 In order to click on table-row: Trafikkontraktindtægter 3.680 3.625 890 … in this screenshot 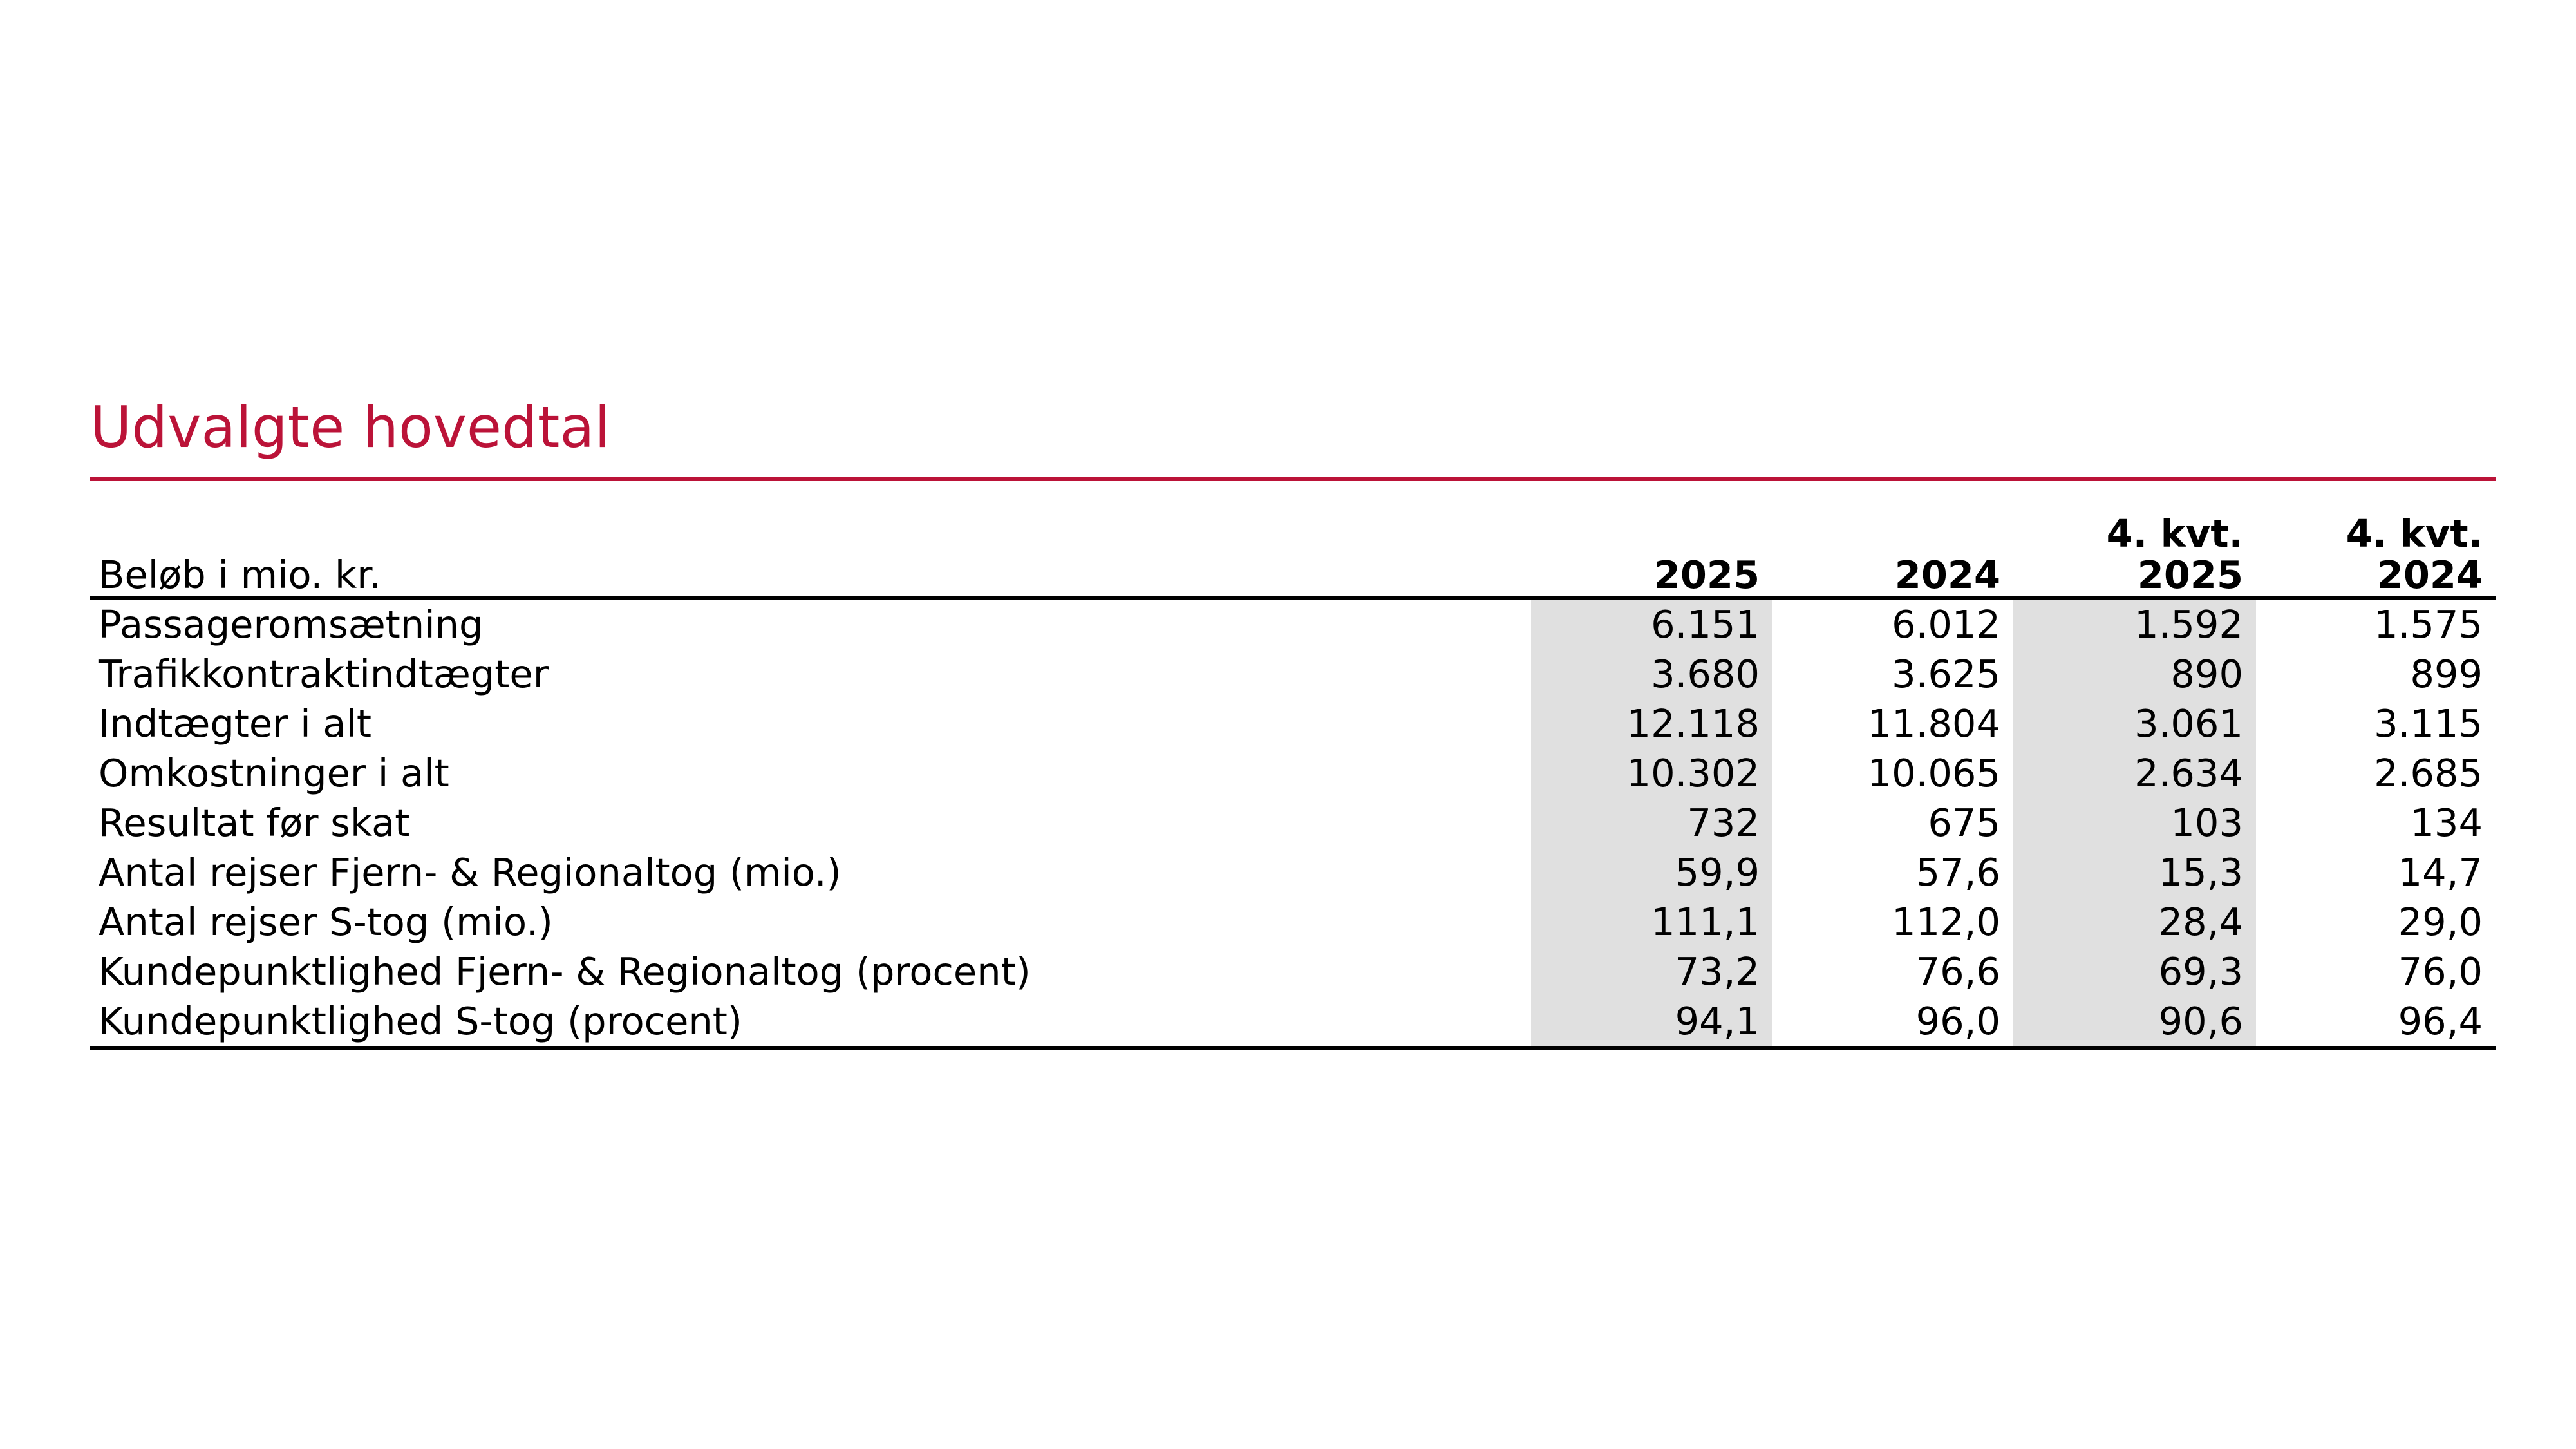, I will do `click(1293, 674)`.